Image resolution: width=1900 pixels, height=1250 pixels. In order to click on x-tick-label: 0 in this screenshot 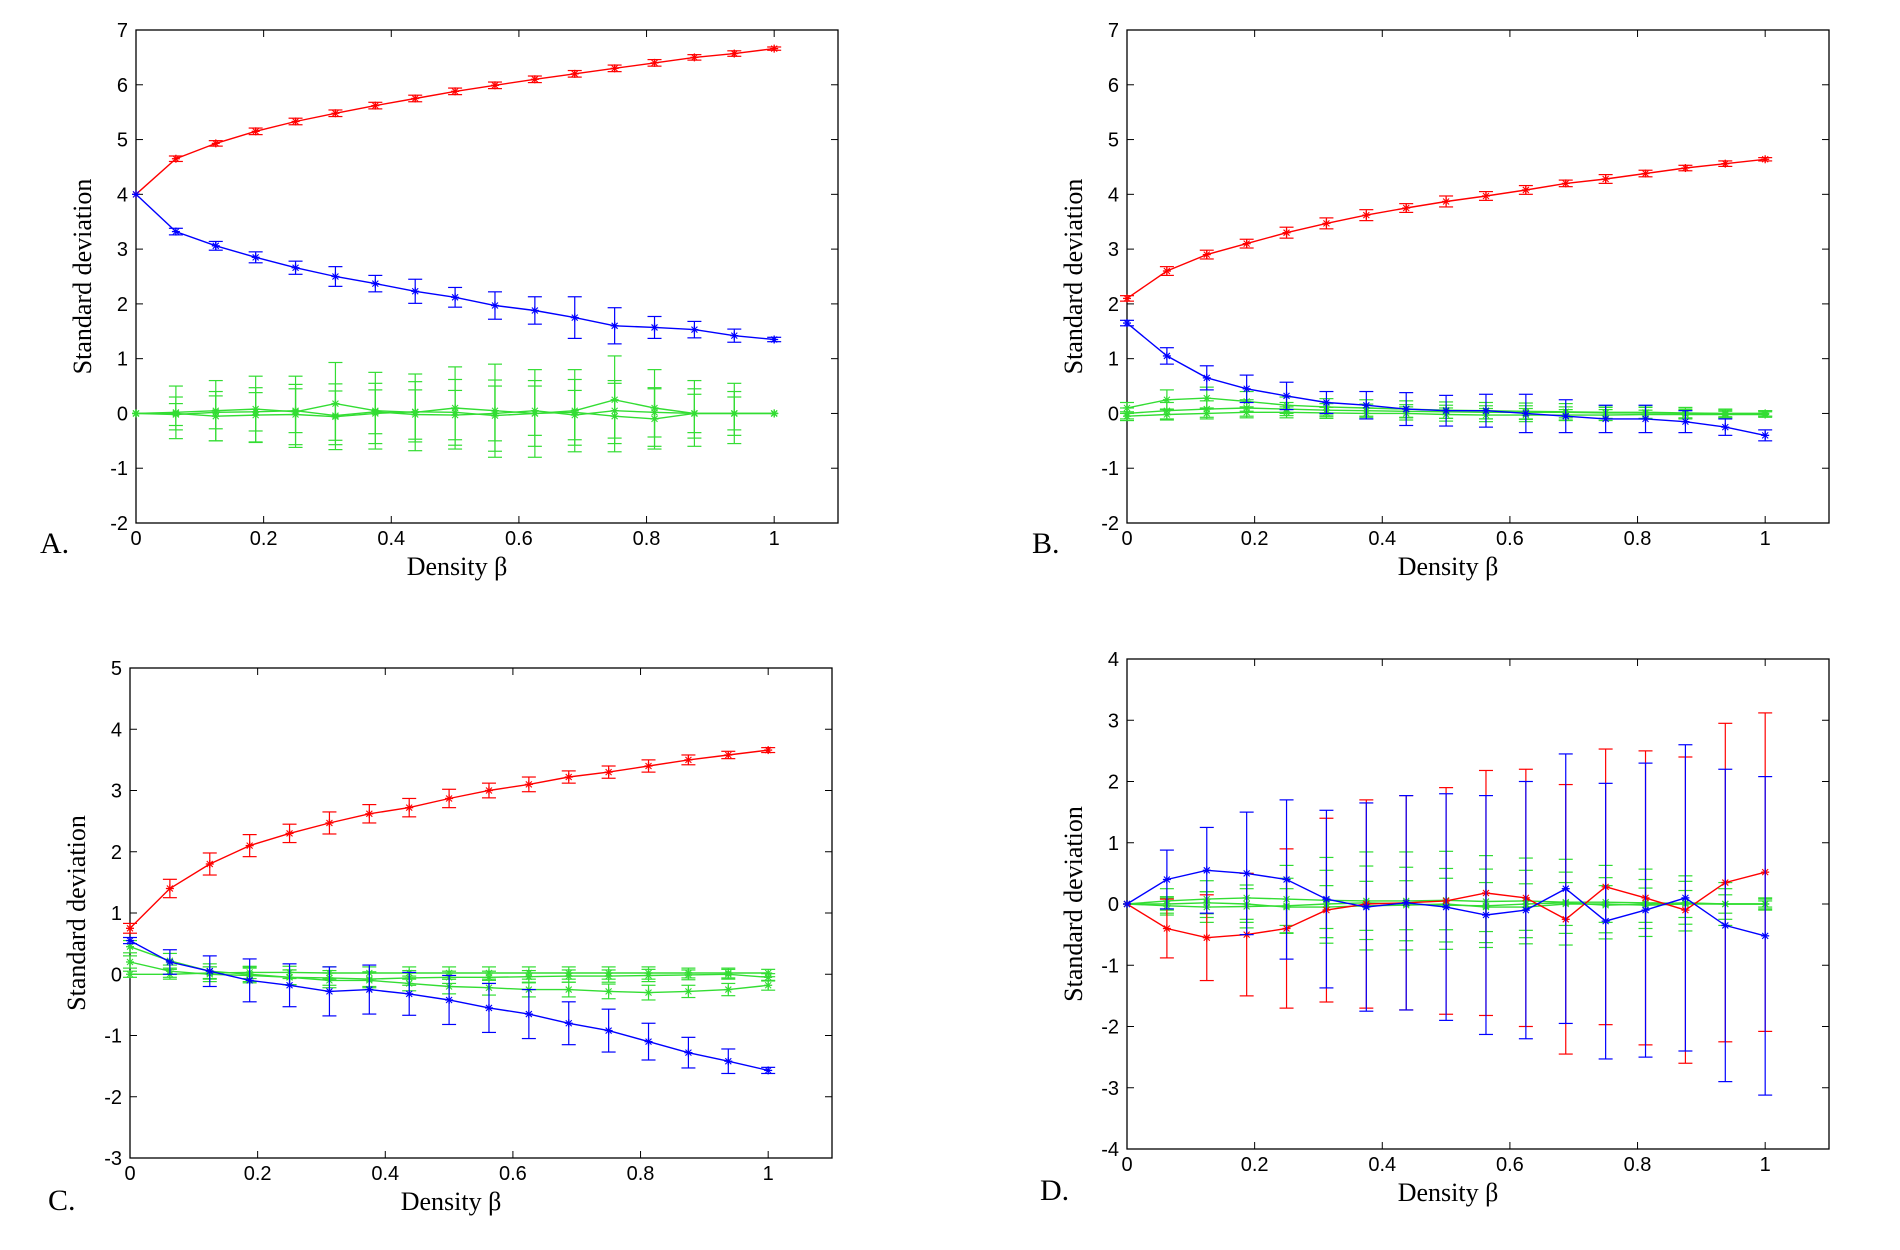, I will do `click(129, 1174)`.